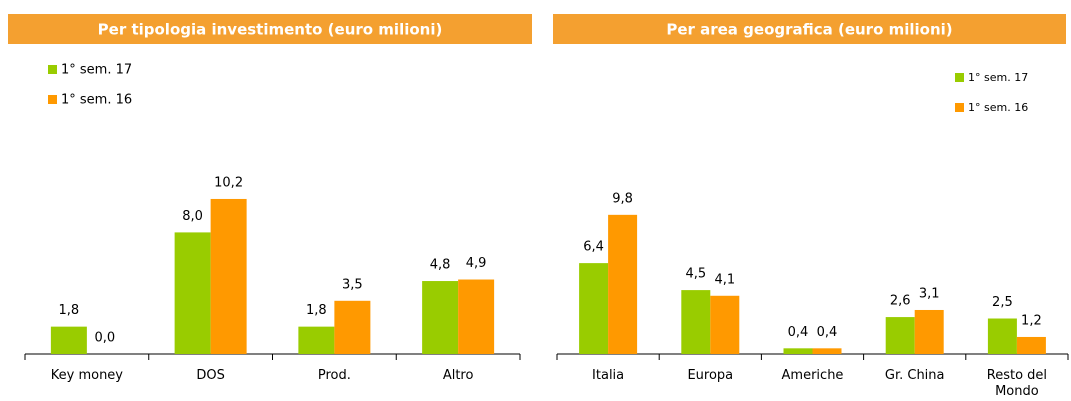  I want to click on value-label: 4,8, so click(440, 265).